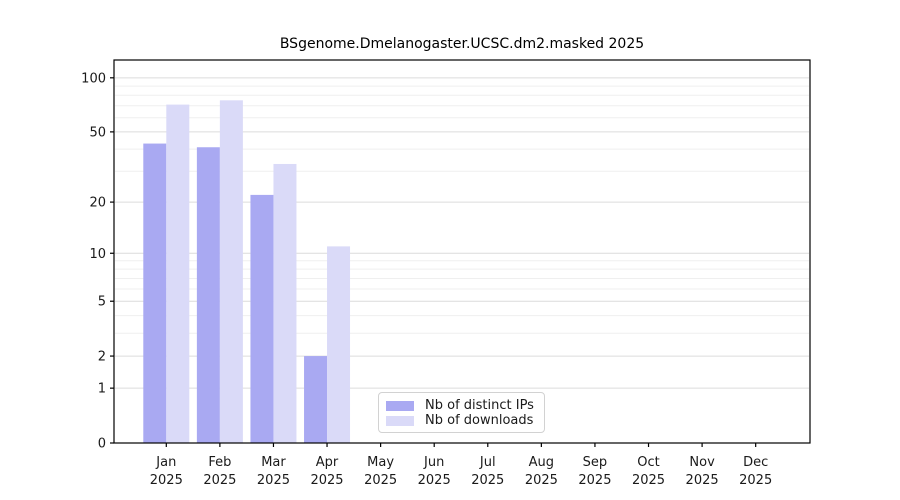 The height and width of the screenshot is (500, 900). I want to click on bar-distinct-ips-mar, so click(262, 318).